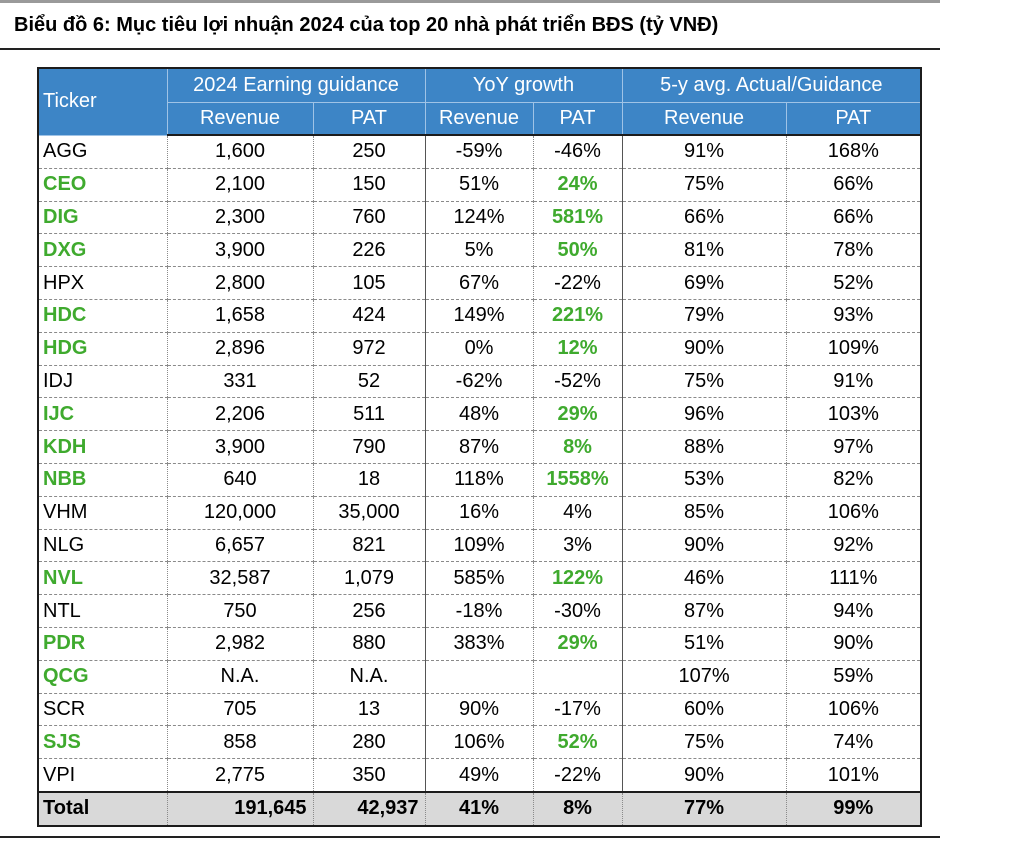 The height and width of the screenshot is (846, 1030). I want to click on table-row: QCG N.A. N.A. 107% 59%, so click(480, 677).